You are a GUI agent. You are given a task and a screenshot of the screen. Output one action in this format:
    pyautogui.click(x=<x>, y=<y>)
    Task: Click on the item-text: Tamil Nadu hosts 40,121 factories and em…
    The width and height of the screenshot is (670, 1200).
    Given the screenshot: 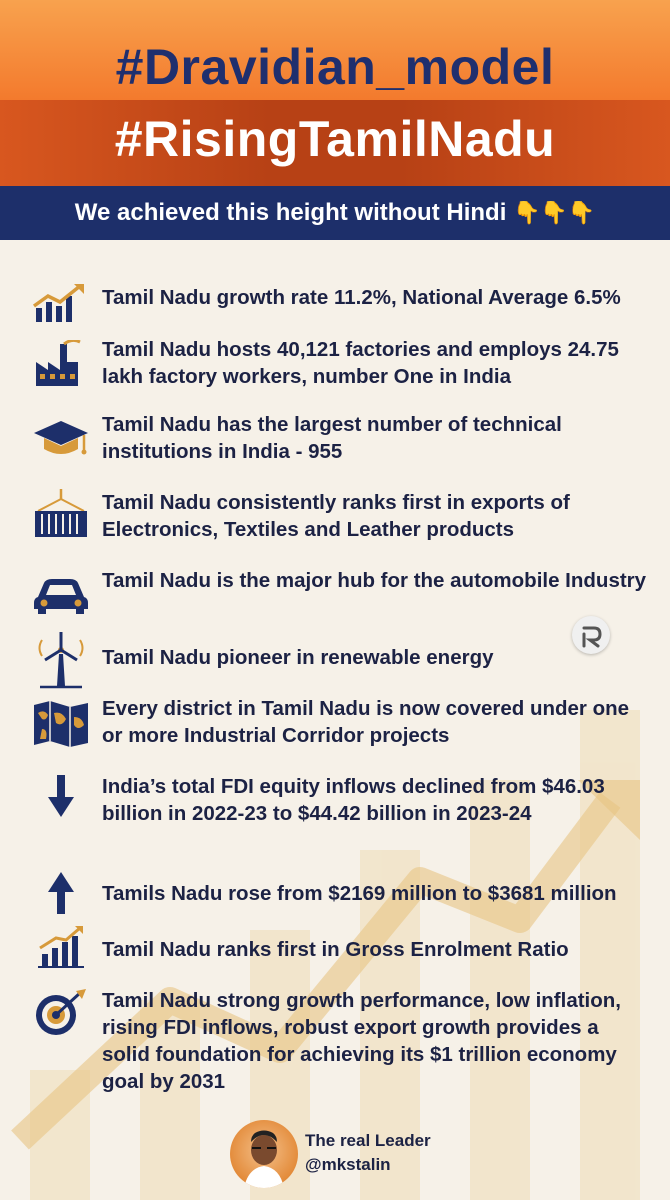 What is the action you would take?
    pyautogui.click(x=360, y=363)
    